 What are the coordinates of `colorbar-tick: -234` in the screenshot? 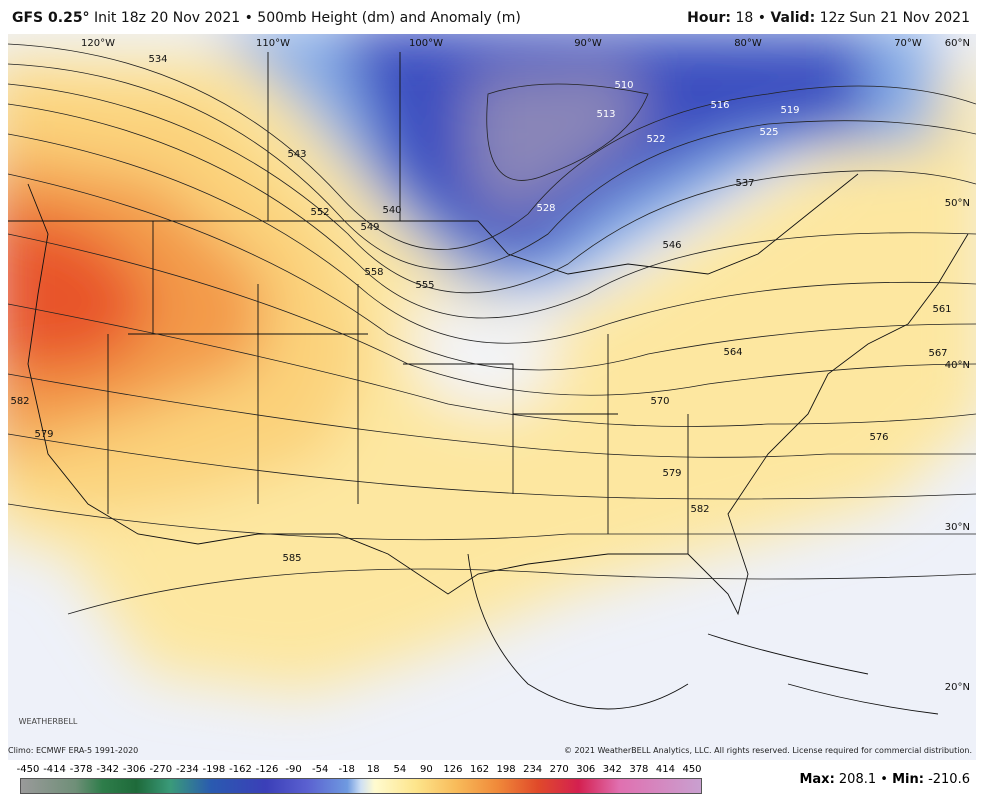 It's located at (187, 769).